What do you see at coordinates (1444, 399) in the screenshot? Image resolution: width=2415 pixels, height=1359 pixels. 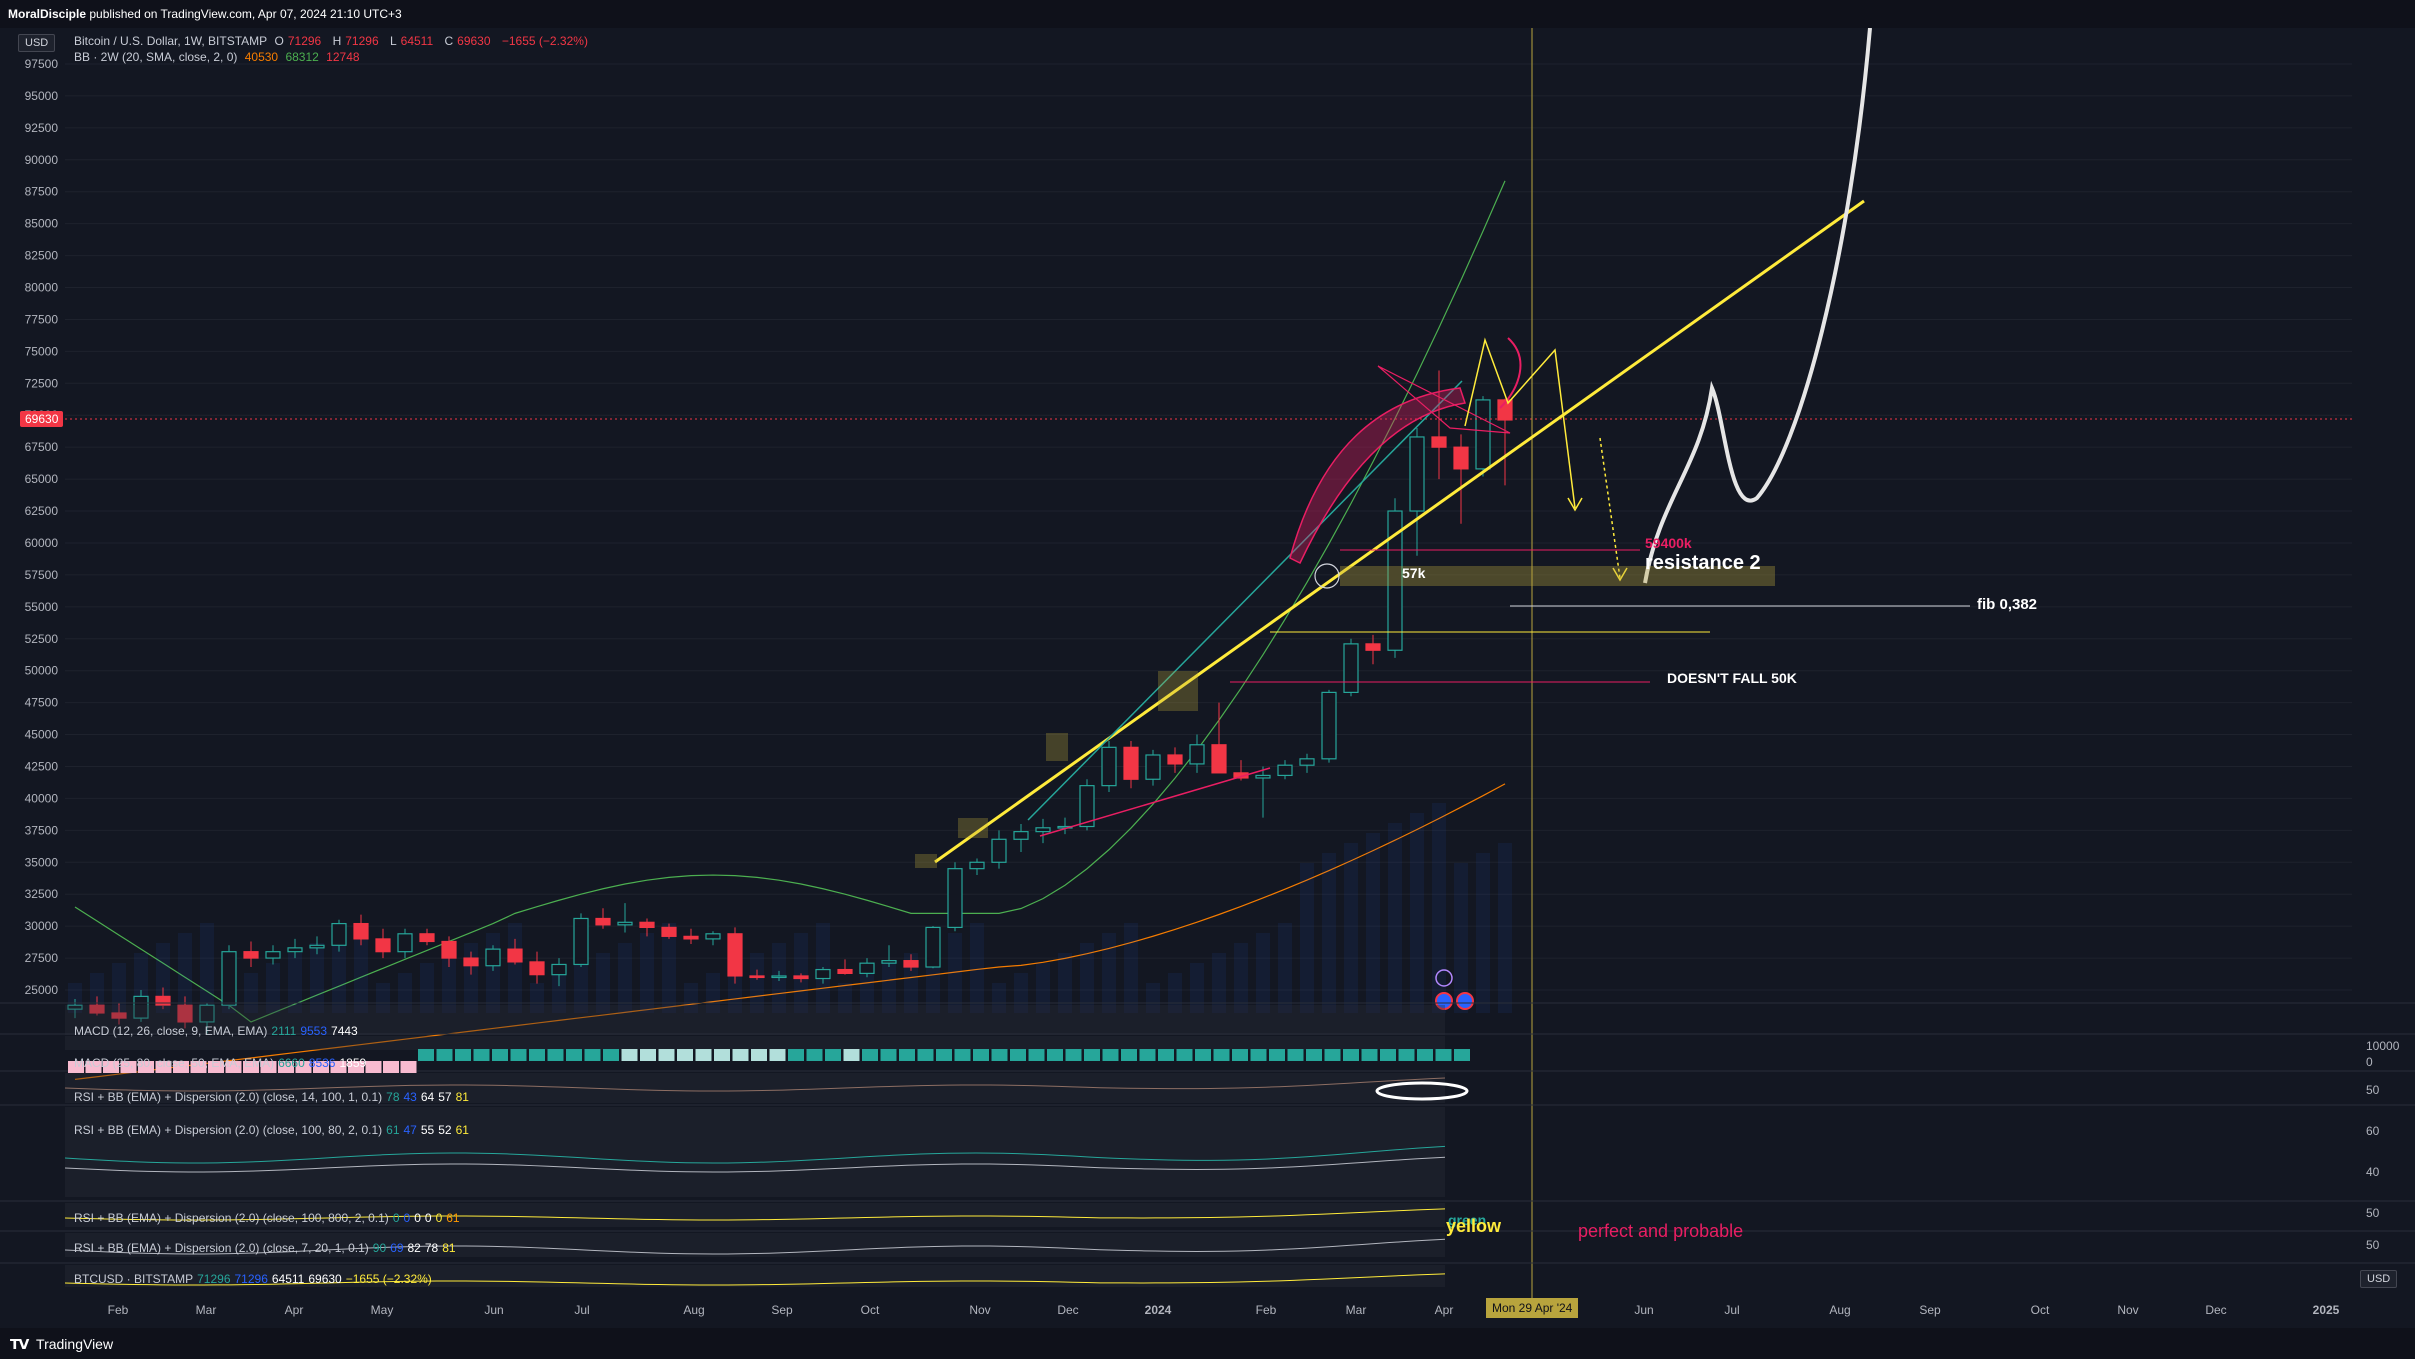 I see `pink-triangle` at bounding box center [1444, 399].